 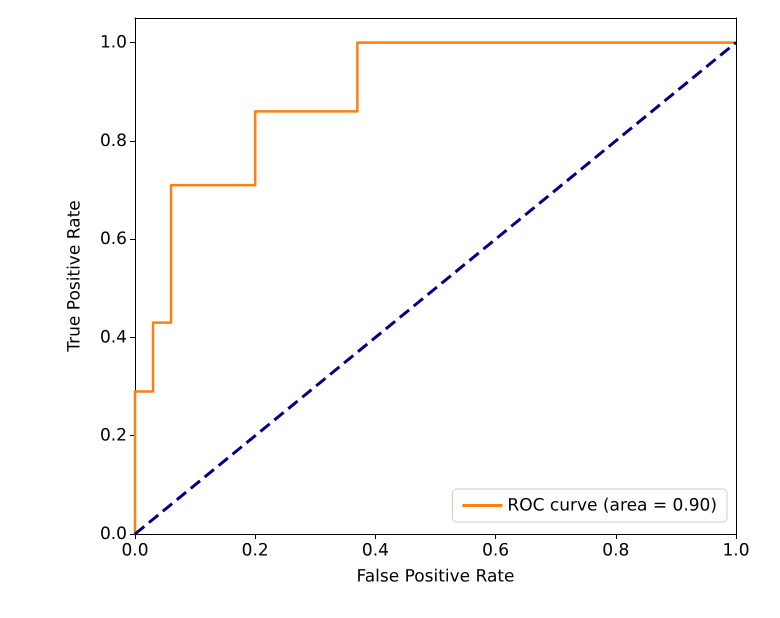 I want to click on legend-label: ROC curve (area = 0.90), so click(x=612, y=506).